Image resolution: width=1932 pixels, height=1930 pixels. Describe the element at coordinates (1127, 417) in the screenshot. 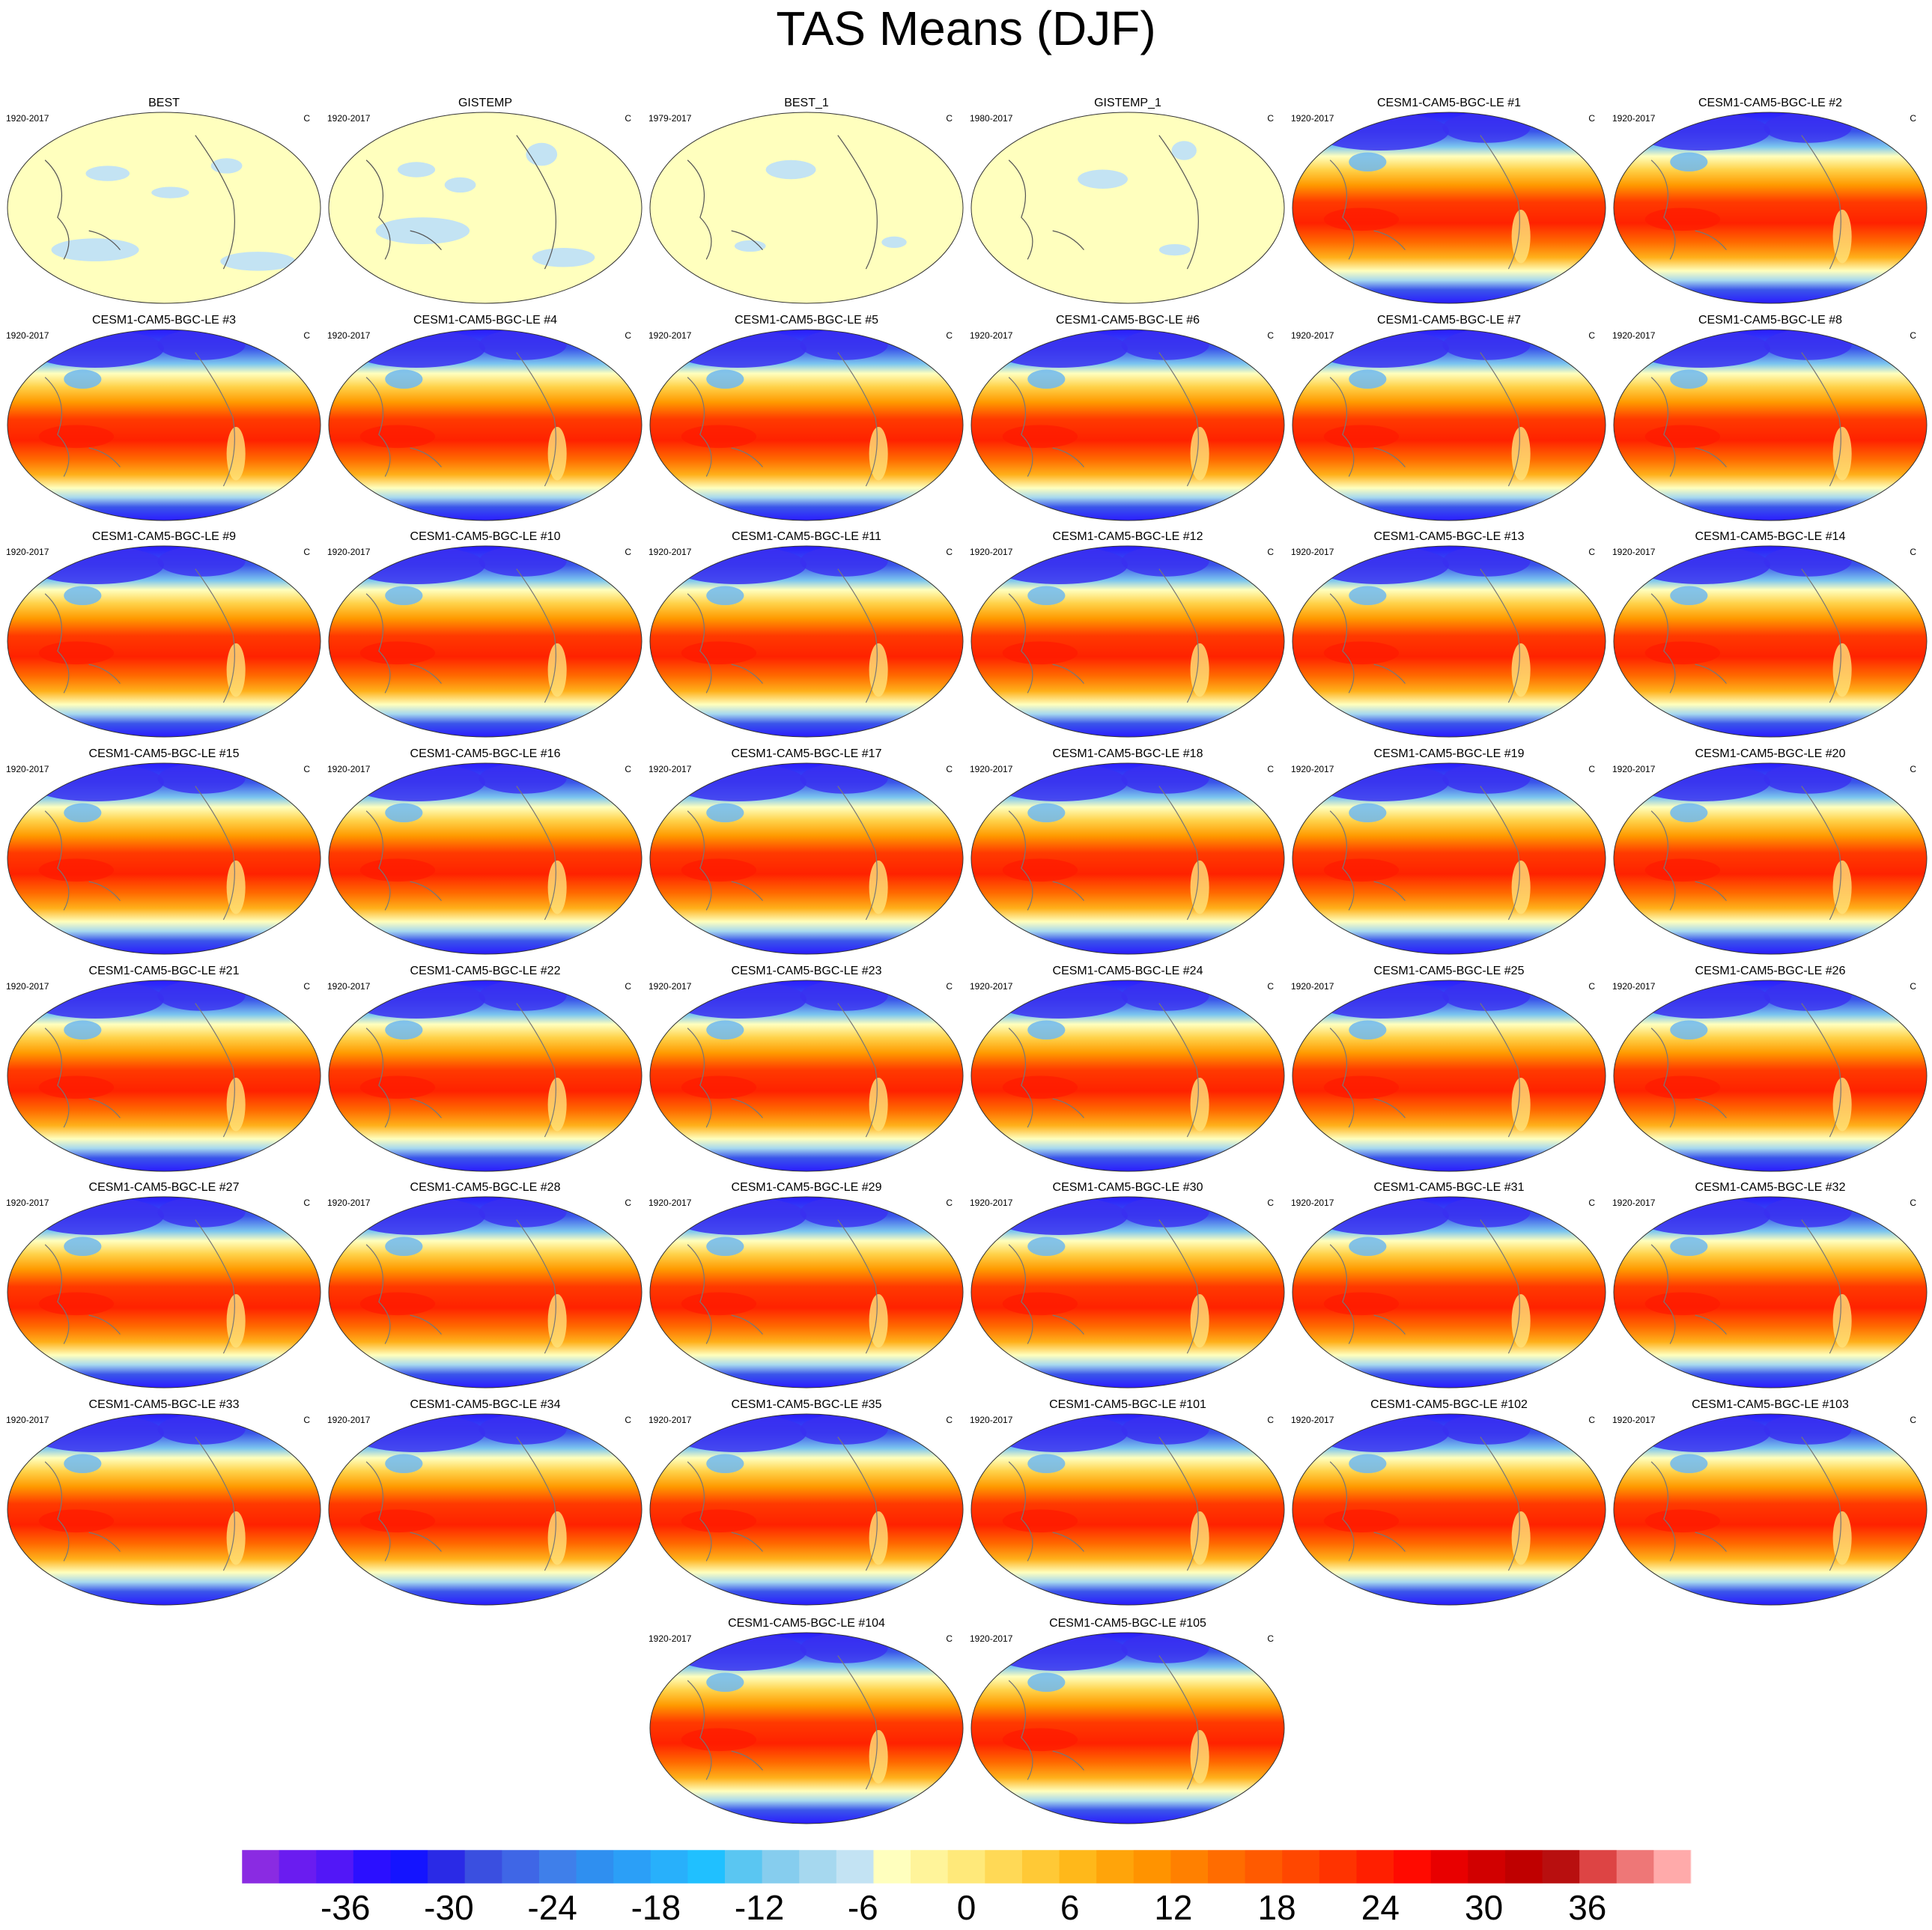

I see `map-panel: CESM1-CAM5-BGC-LE #6 1920-2017 C` at that location.